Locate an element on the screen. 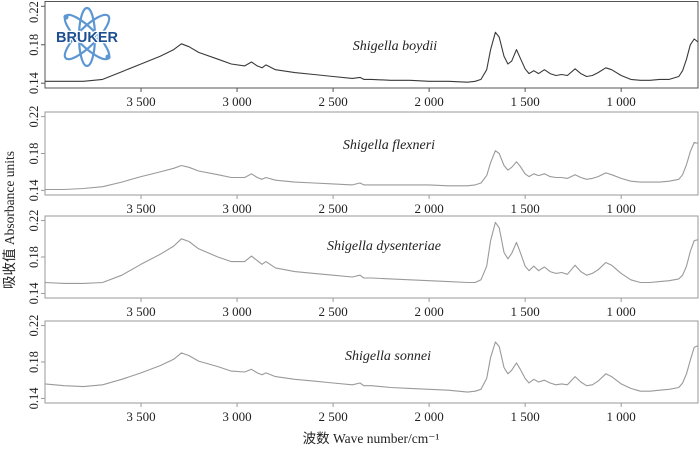 The width and height of the screenshot is (700, 449). panel-title: Shigella boydii is located at coordinates (395, 46).